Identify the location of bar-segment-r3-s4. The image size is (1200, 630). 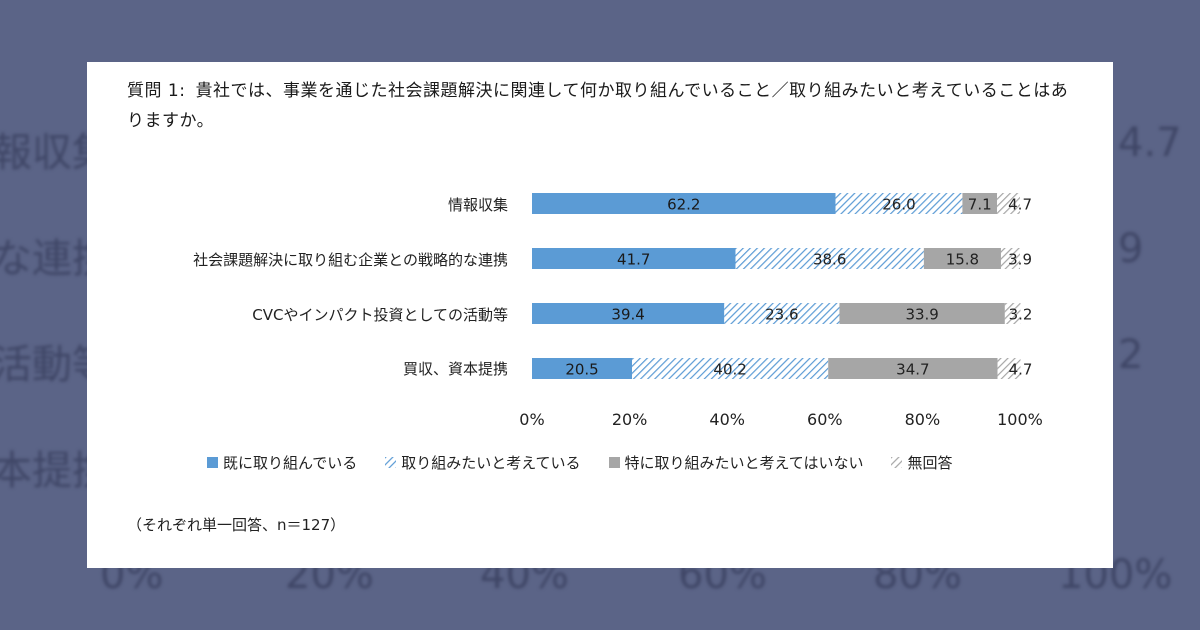
(1012, 313).